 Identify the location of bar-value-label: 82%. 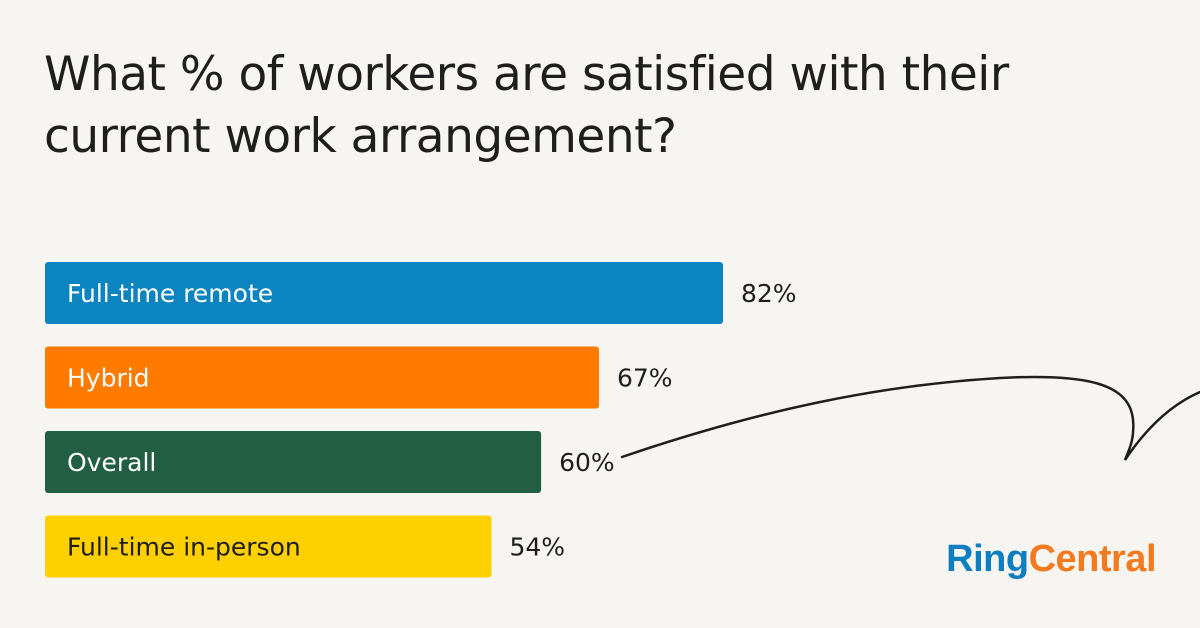
(769, 293).